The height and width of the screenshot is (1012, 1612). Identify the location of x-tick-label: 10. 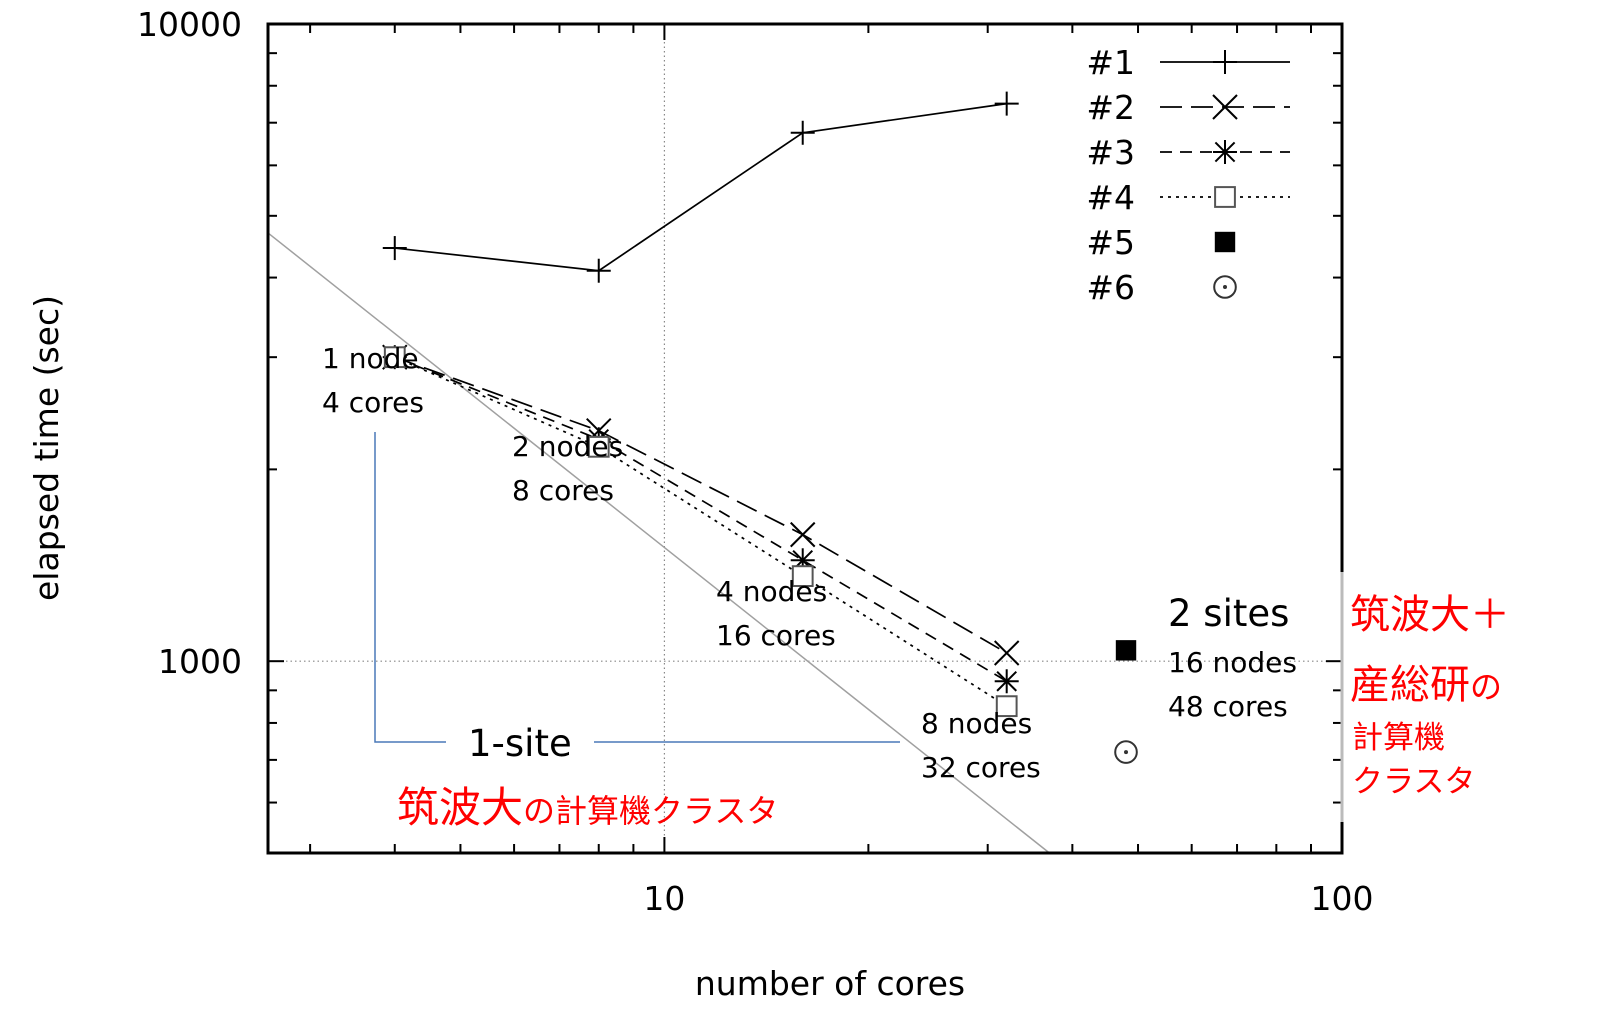
(664, 898).